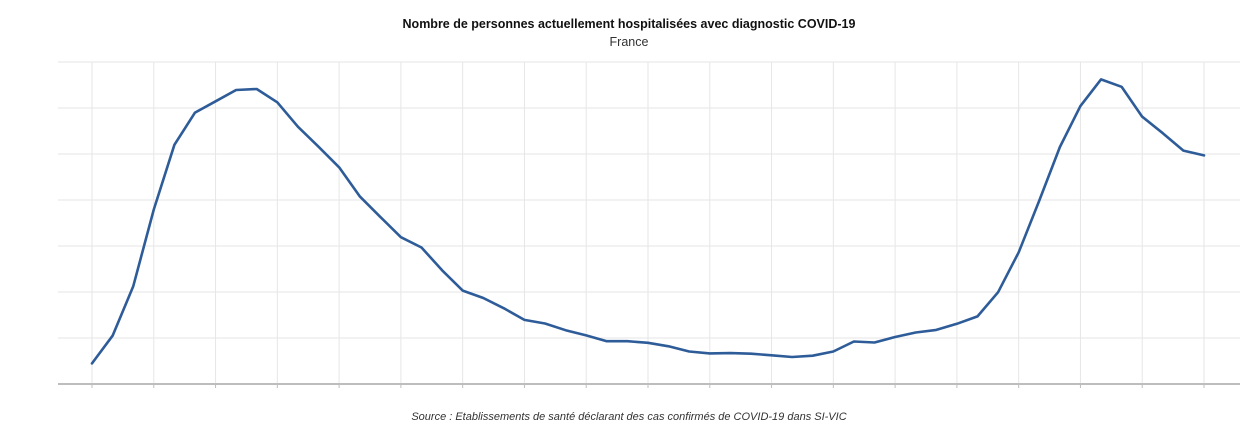 The height and width of the screenshot is (428, 1258). I want to click on chart-subtitle: France, so click(629, 42).